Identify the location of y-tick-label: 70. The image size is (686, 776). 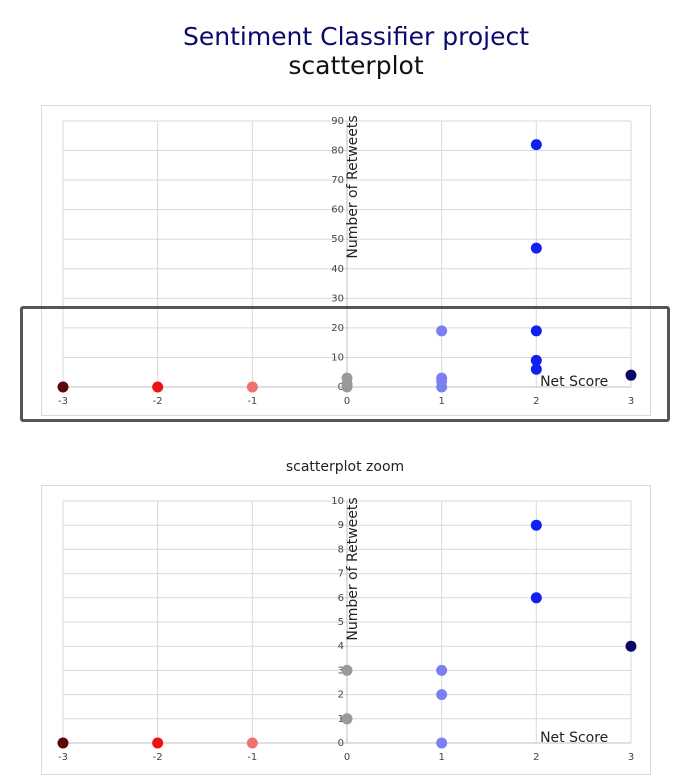
(337, 180).